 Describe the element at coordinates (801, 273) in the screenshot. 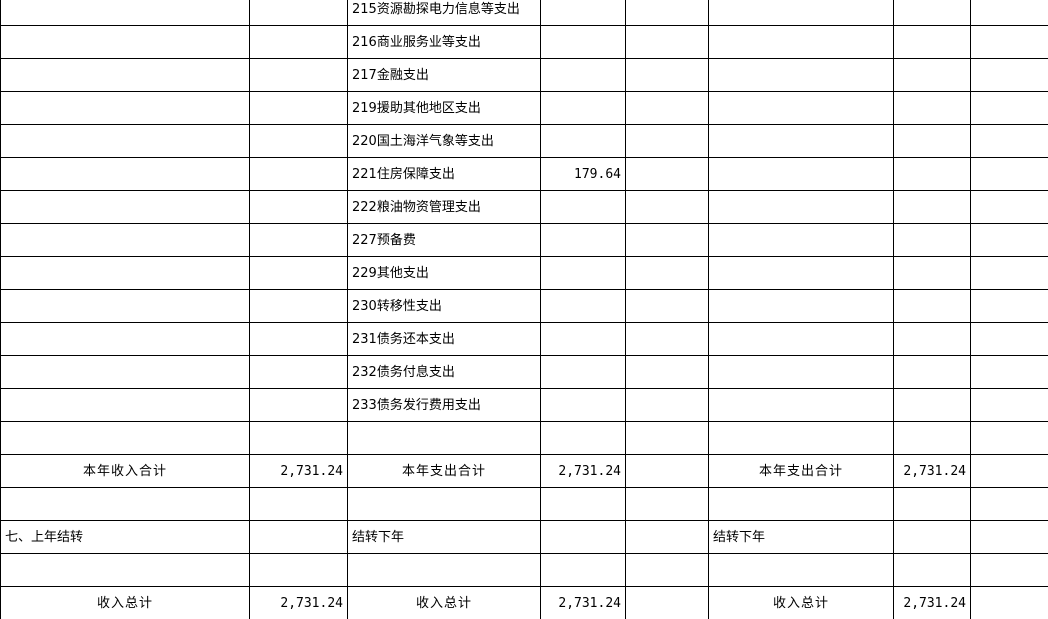

I see `cell-r8c6` at that location.